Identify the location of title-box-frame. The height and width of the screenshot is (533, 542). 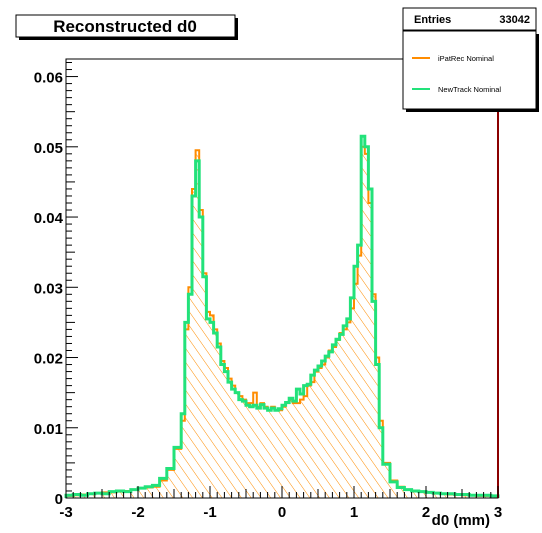
(125, 26).